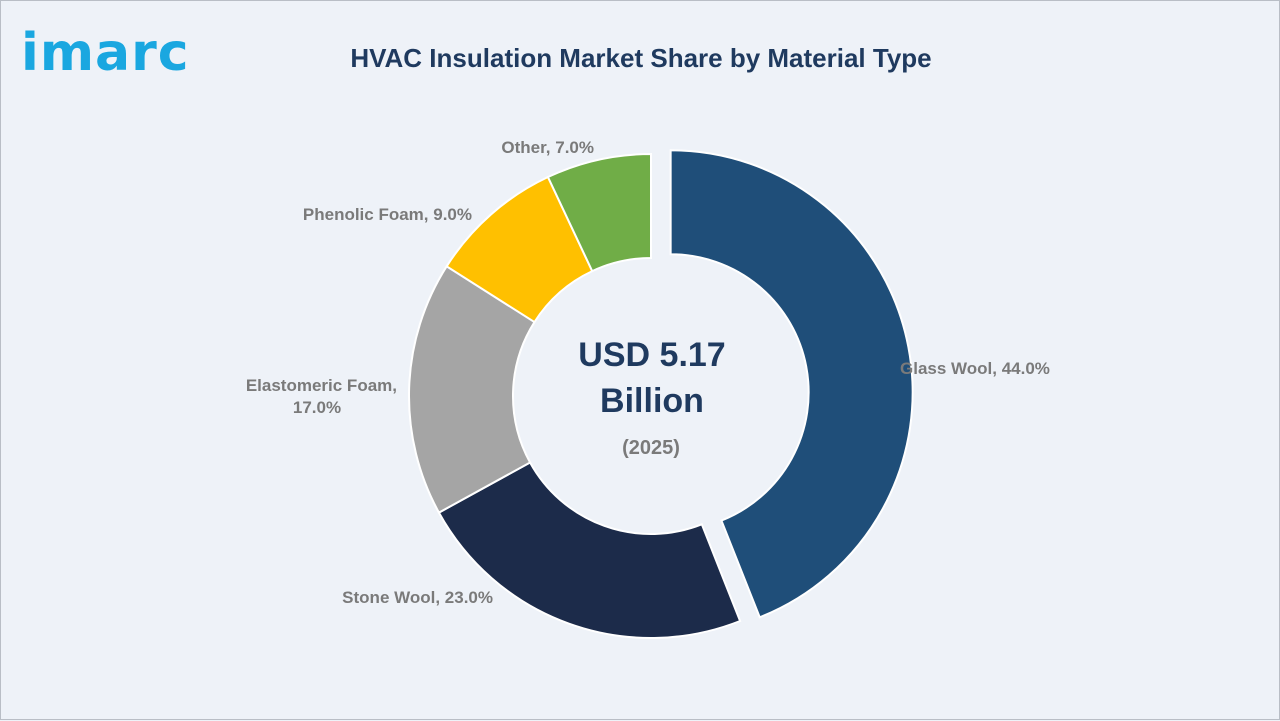  Describe the element at coordinates (589, 550) in the screenshot. I see `slice-stone-wool` at that location.